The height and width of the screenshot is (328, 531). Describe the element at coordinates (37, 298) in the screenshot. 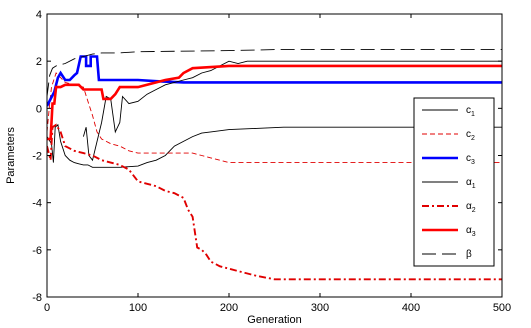

I see `y-tick-label: -8` at that location.